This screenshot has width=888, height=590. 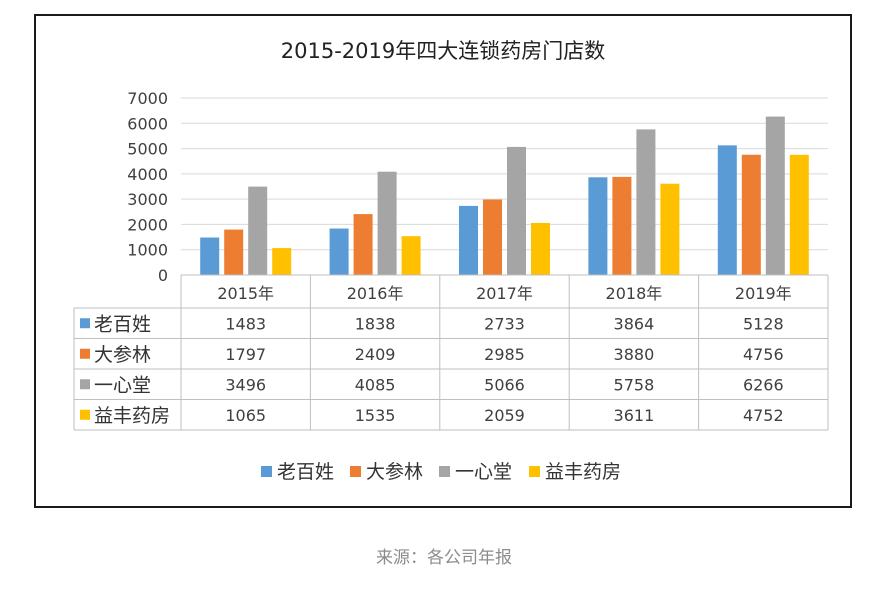 I want to click on table-cell-value: 6266, so click(x=763, y=384).